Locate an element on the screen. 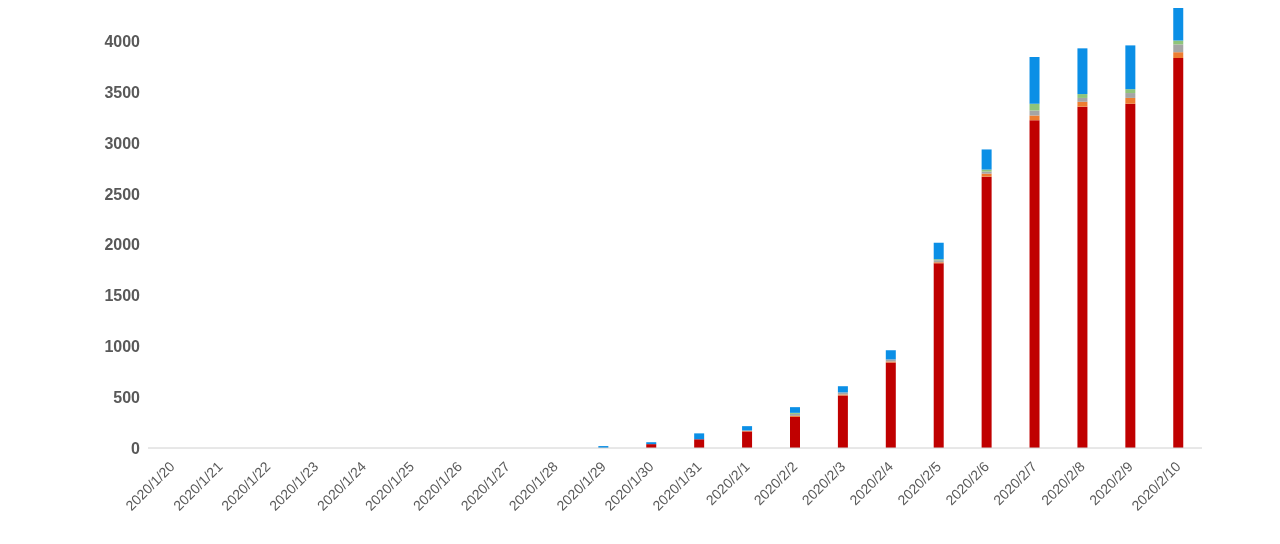 The image size is (1280, 544). y-tick-label: 4000 is located at coordinates (122, 42).